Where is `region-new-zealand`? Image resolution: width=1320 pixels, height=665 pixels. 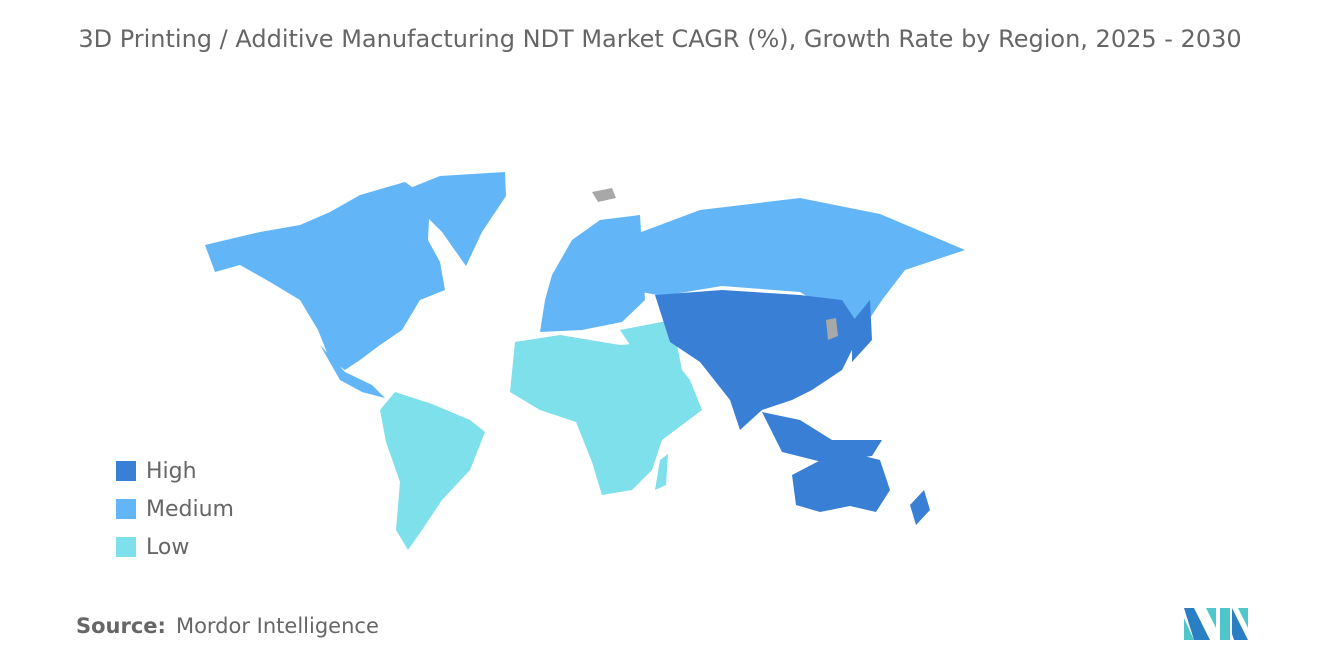 region-new-zealand is located at coordinates (920, 507).